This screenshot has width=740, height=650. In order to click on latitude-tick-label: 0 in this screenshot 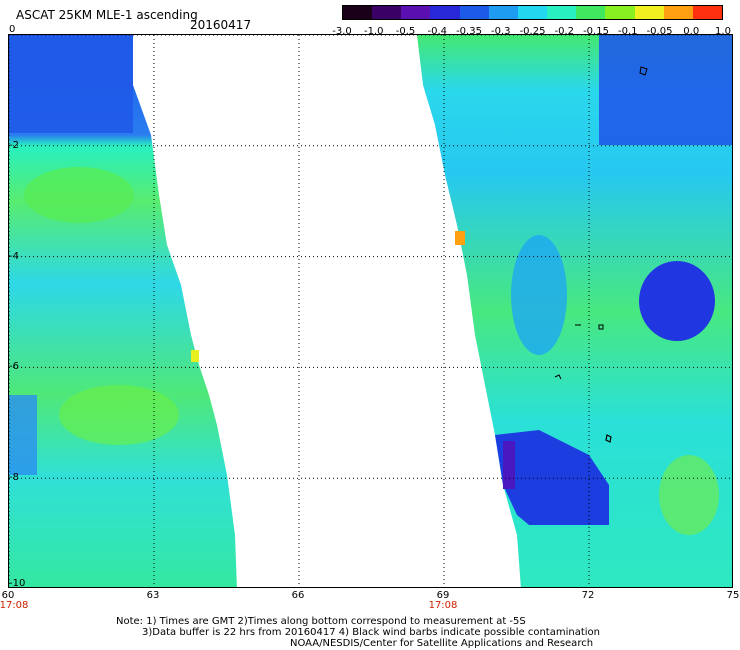, I will do `click(12, 29)`.